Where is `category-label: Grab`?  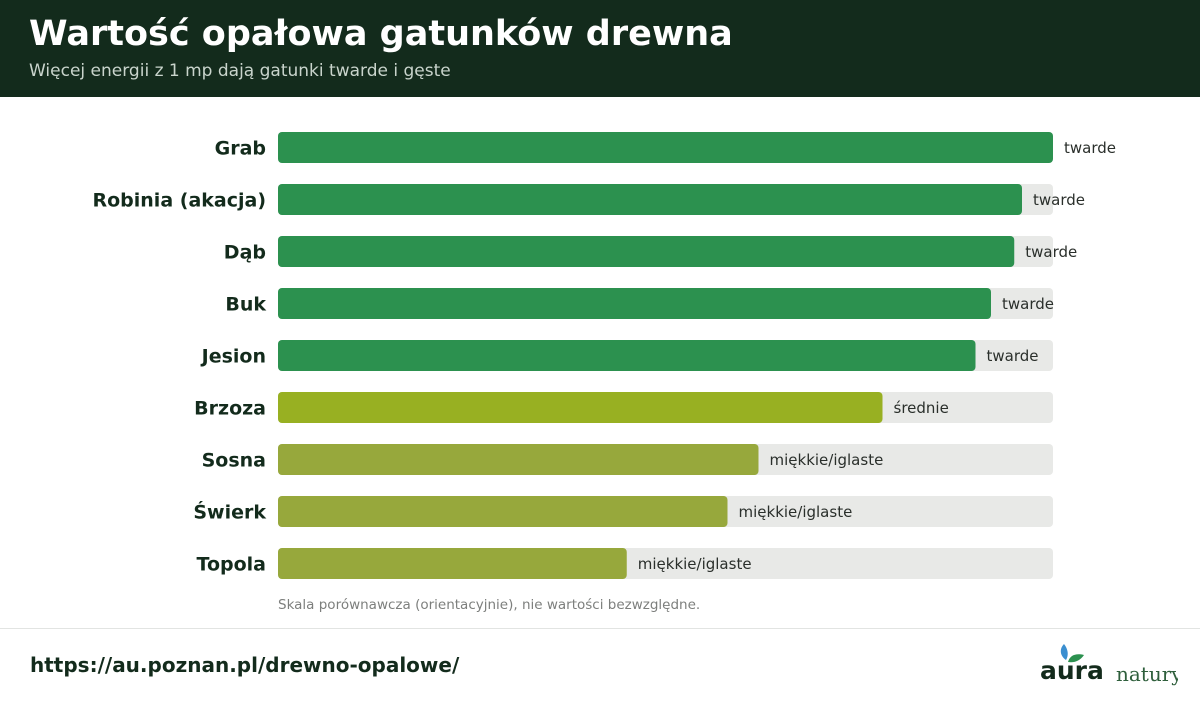 category-label: Grab is located at coordinates (240, 149).